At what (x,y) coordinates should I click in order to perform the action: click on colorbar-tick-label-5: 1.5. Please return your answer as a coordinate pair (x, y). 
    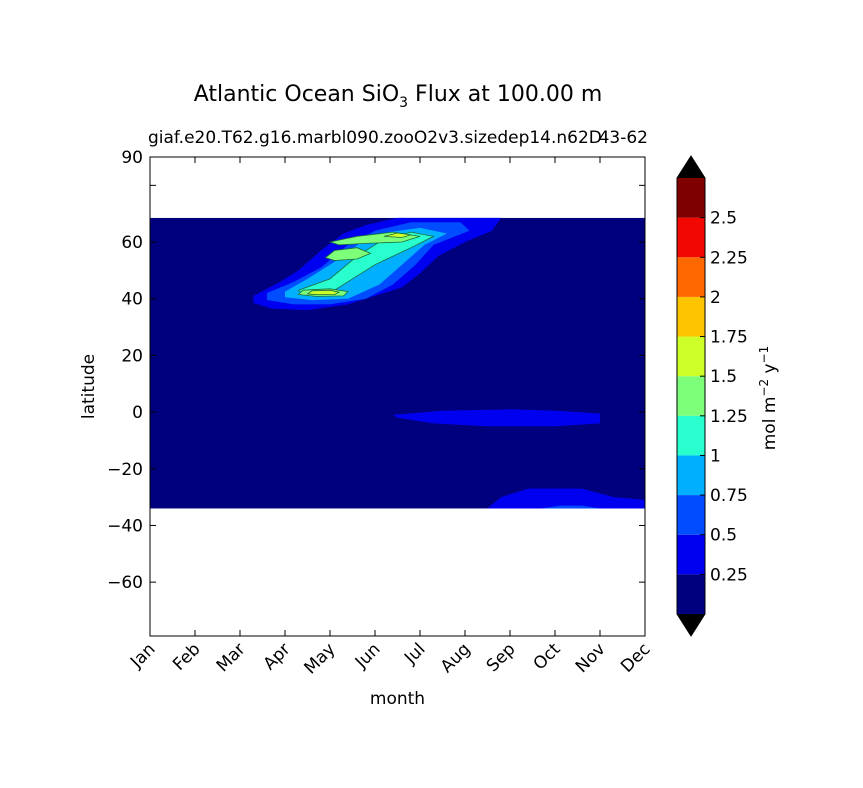
    Looking at the image, I should click on (723, 377).